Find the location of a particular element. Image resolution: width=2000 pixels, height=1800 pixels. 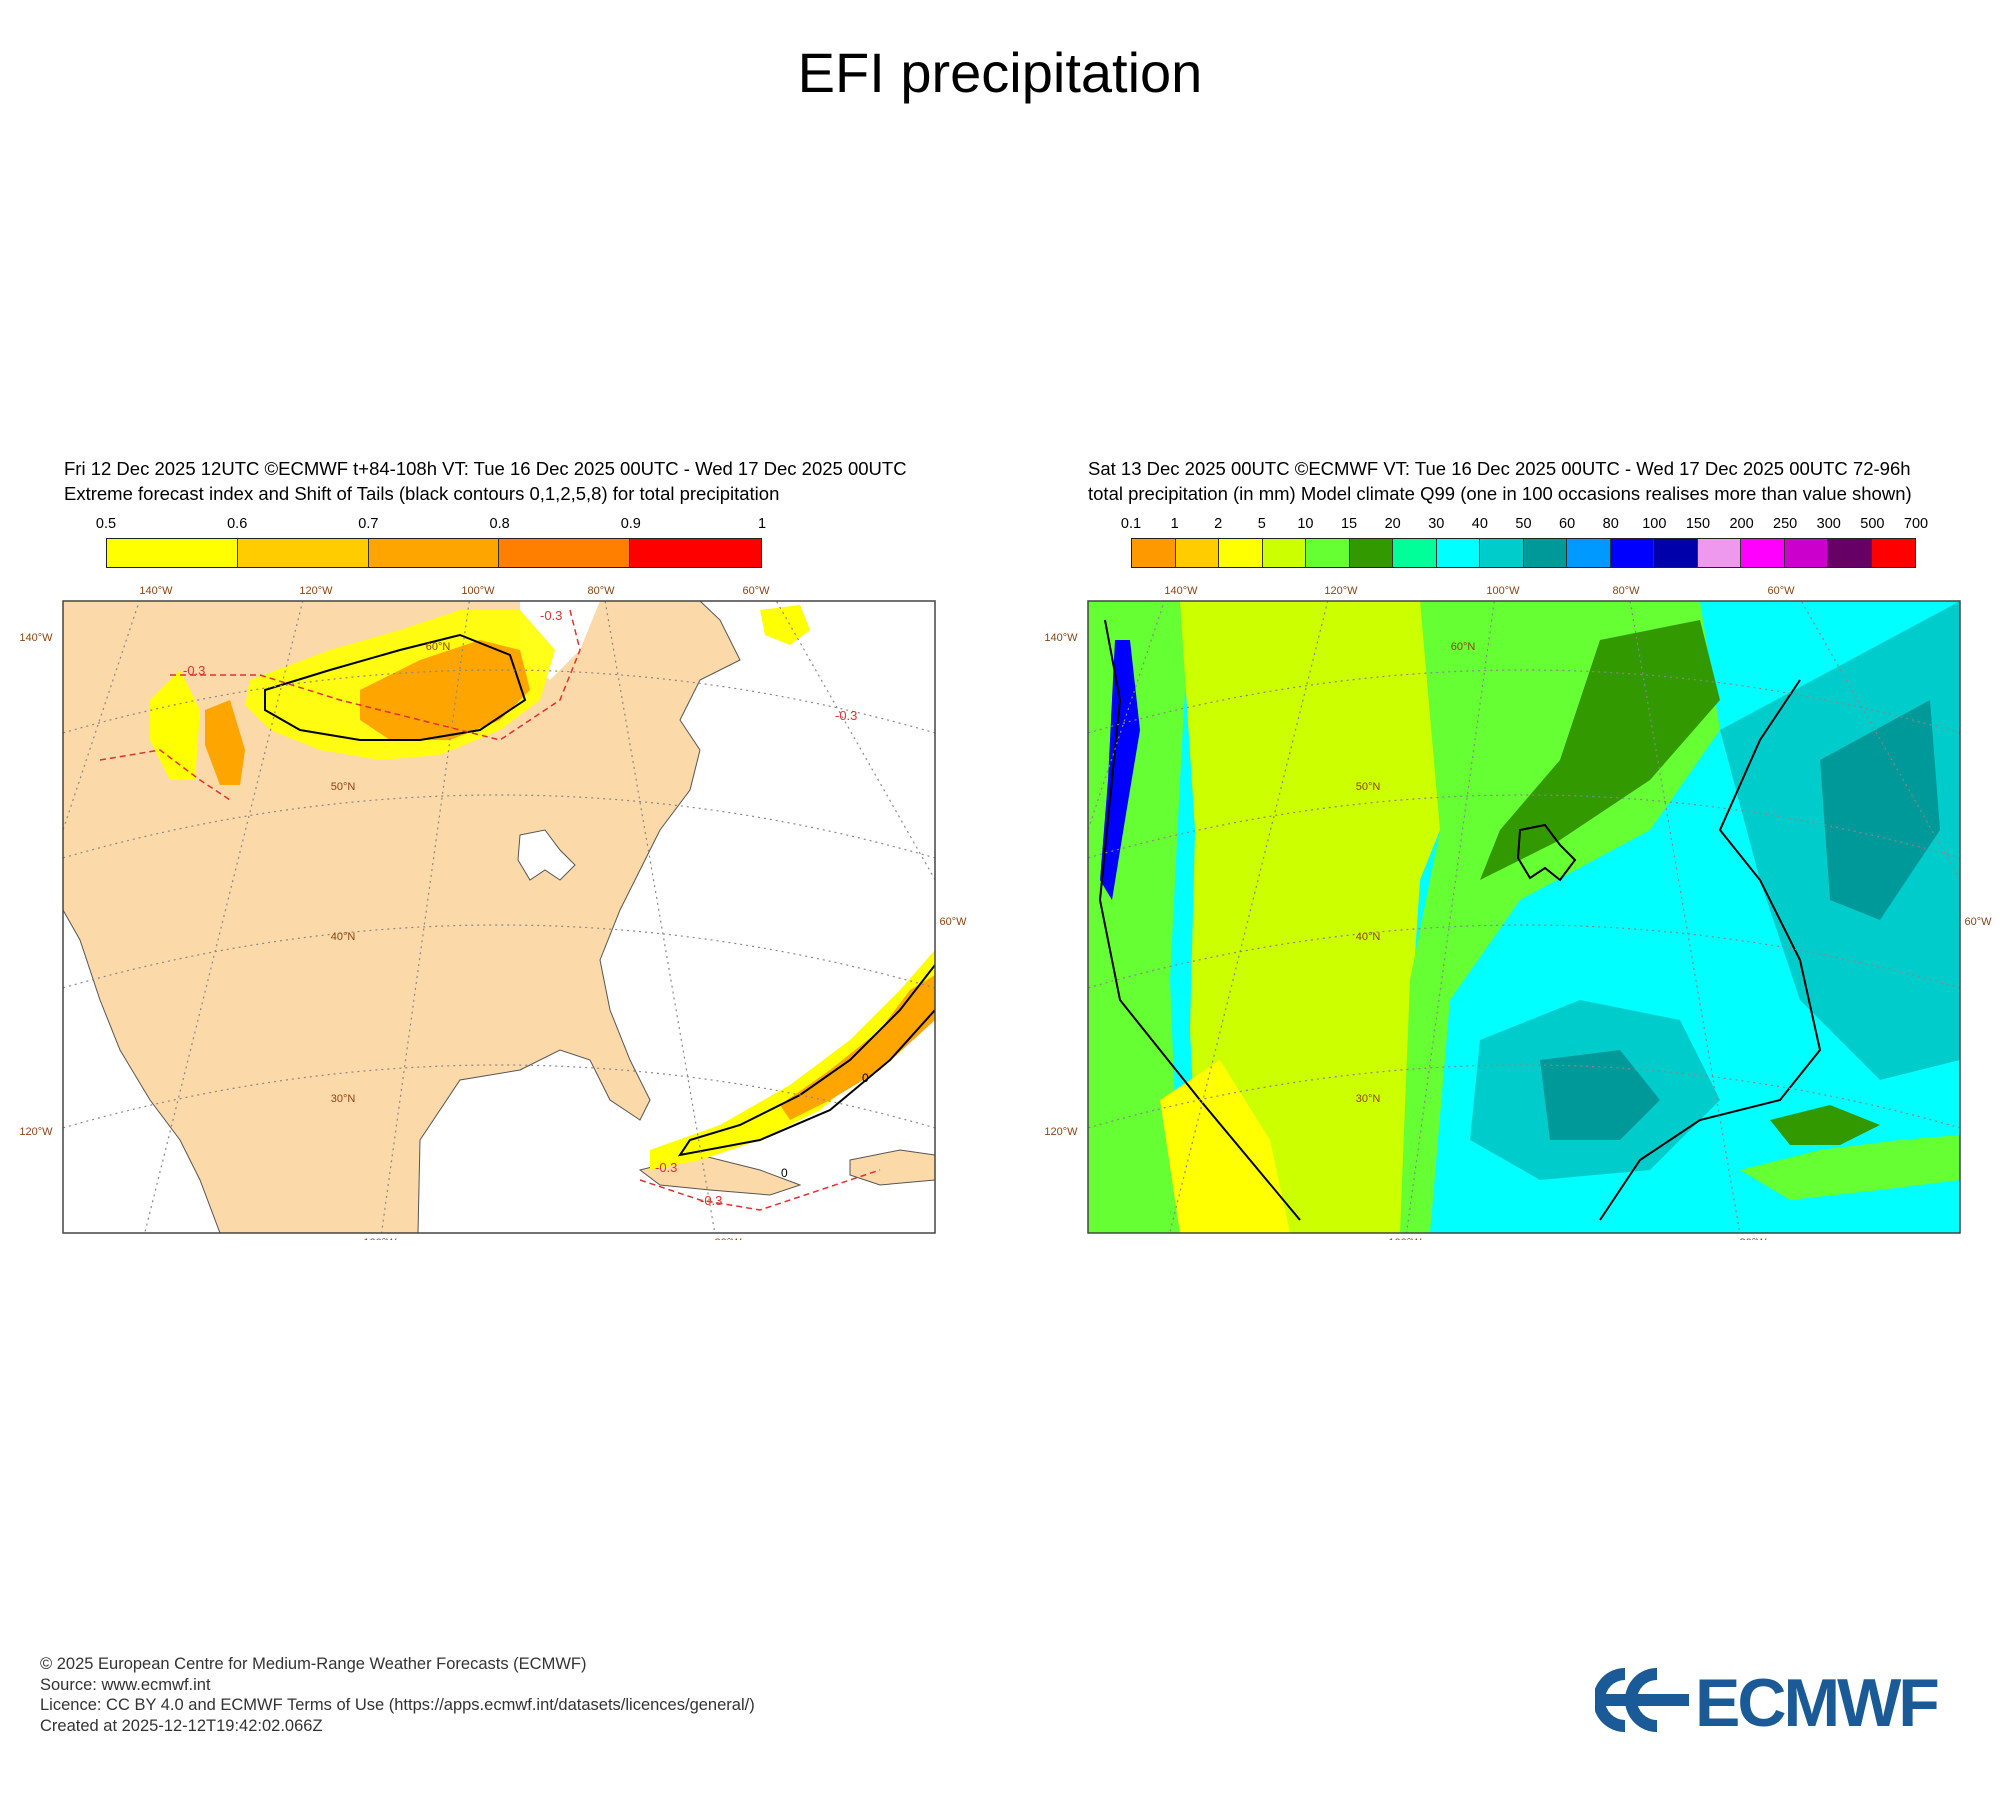

edge-label-left: 140°W is located at coordinates (1061, 638).